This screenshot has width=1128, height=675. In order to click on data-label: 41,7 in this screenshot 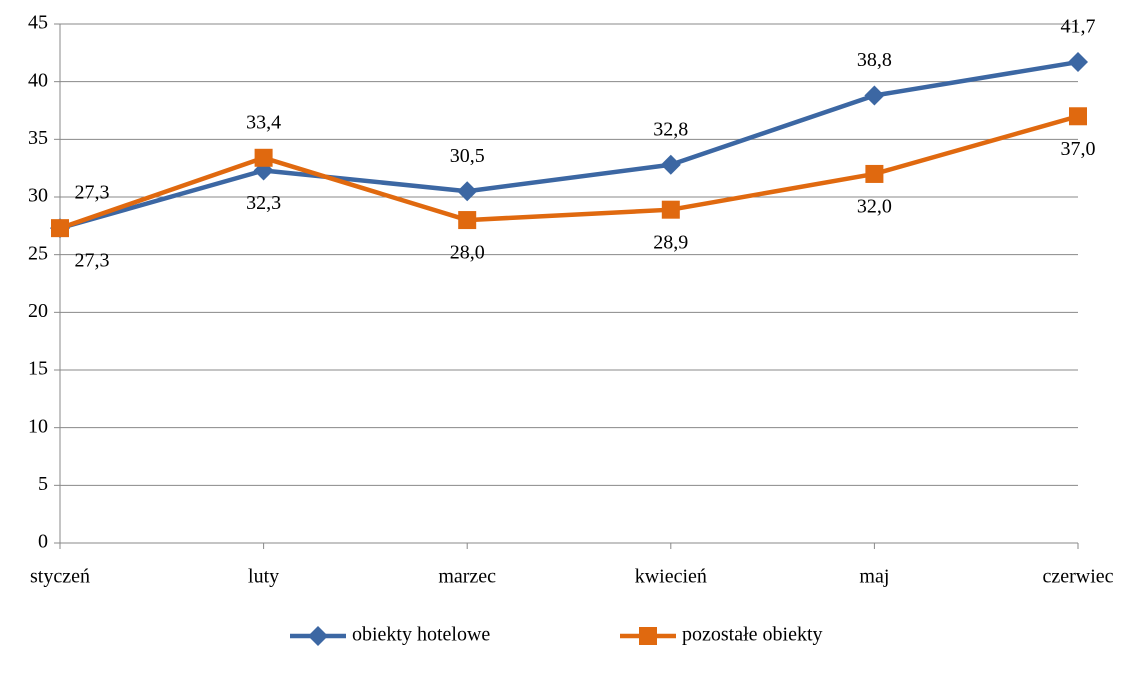, I will do `click(1078, 27)`.